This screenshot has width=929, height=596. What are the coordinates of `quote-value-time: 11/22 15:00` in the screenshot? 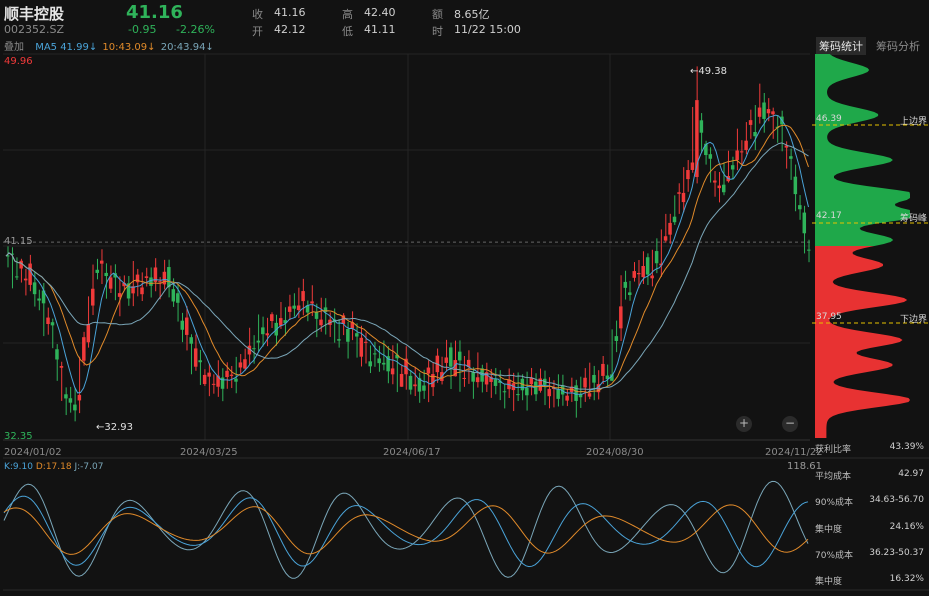 It's located at (487, 29).